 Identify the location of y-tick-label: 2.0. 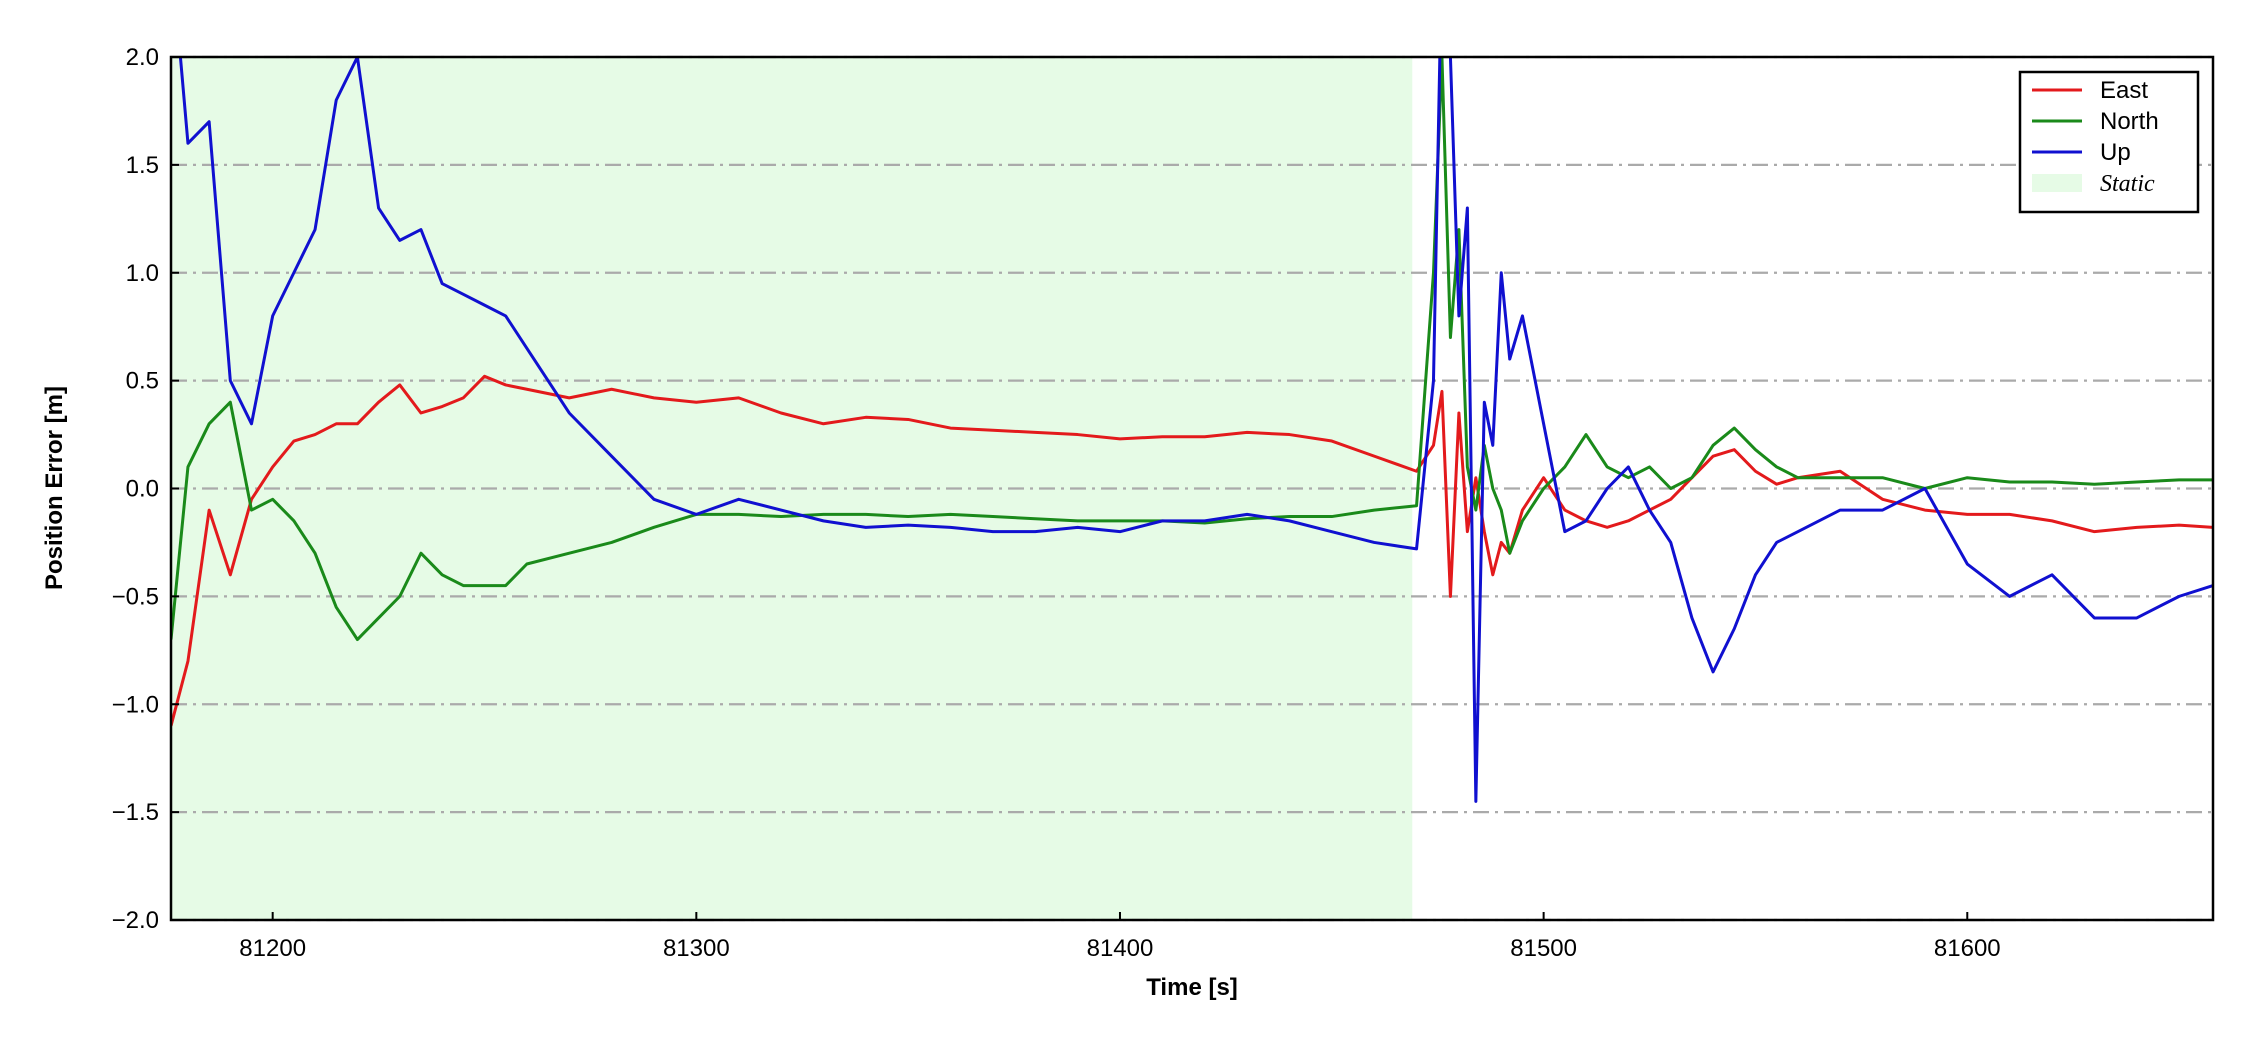
(142, 57).